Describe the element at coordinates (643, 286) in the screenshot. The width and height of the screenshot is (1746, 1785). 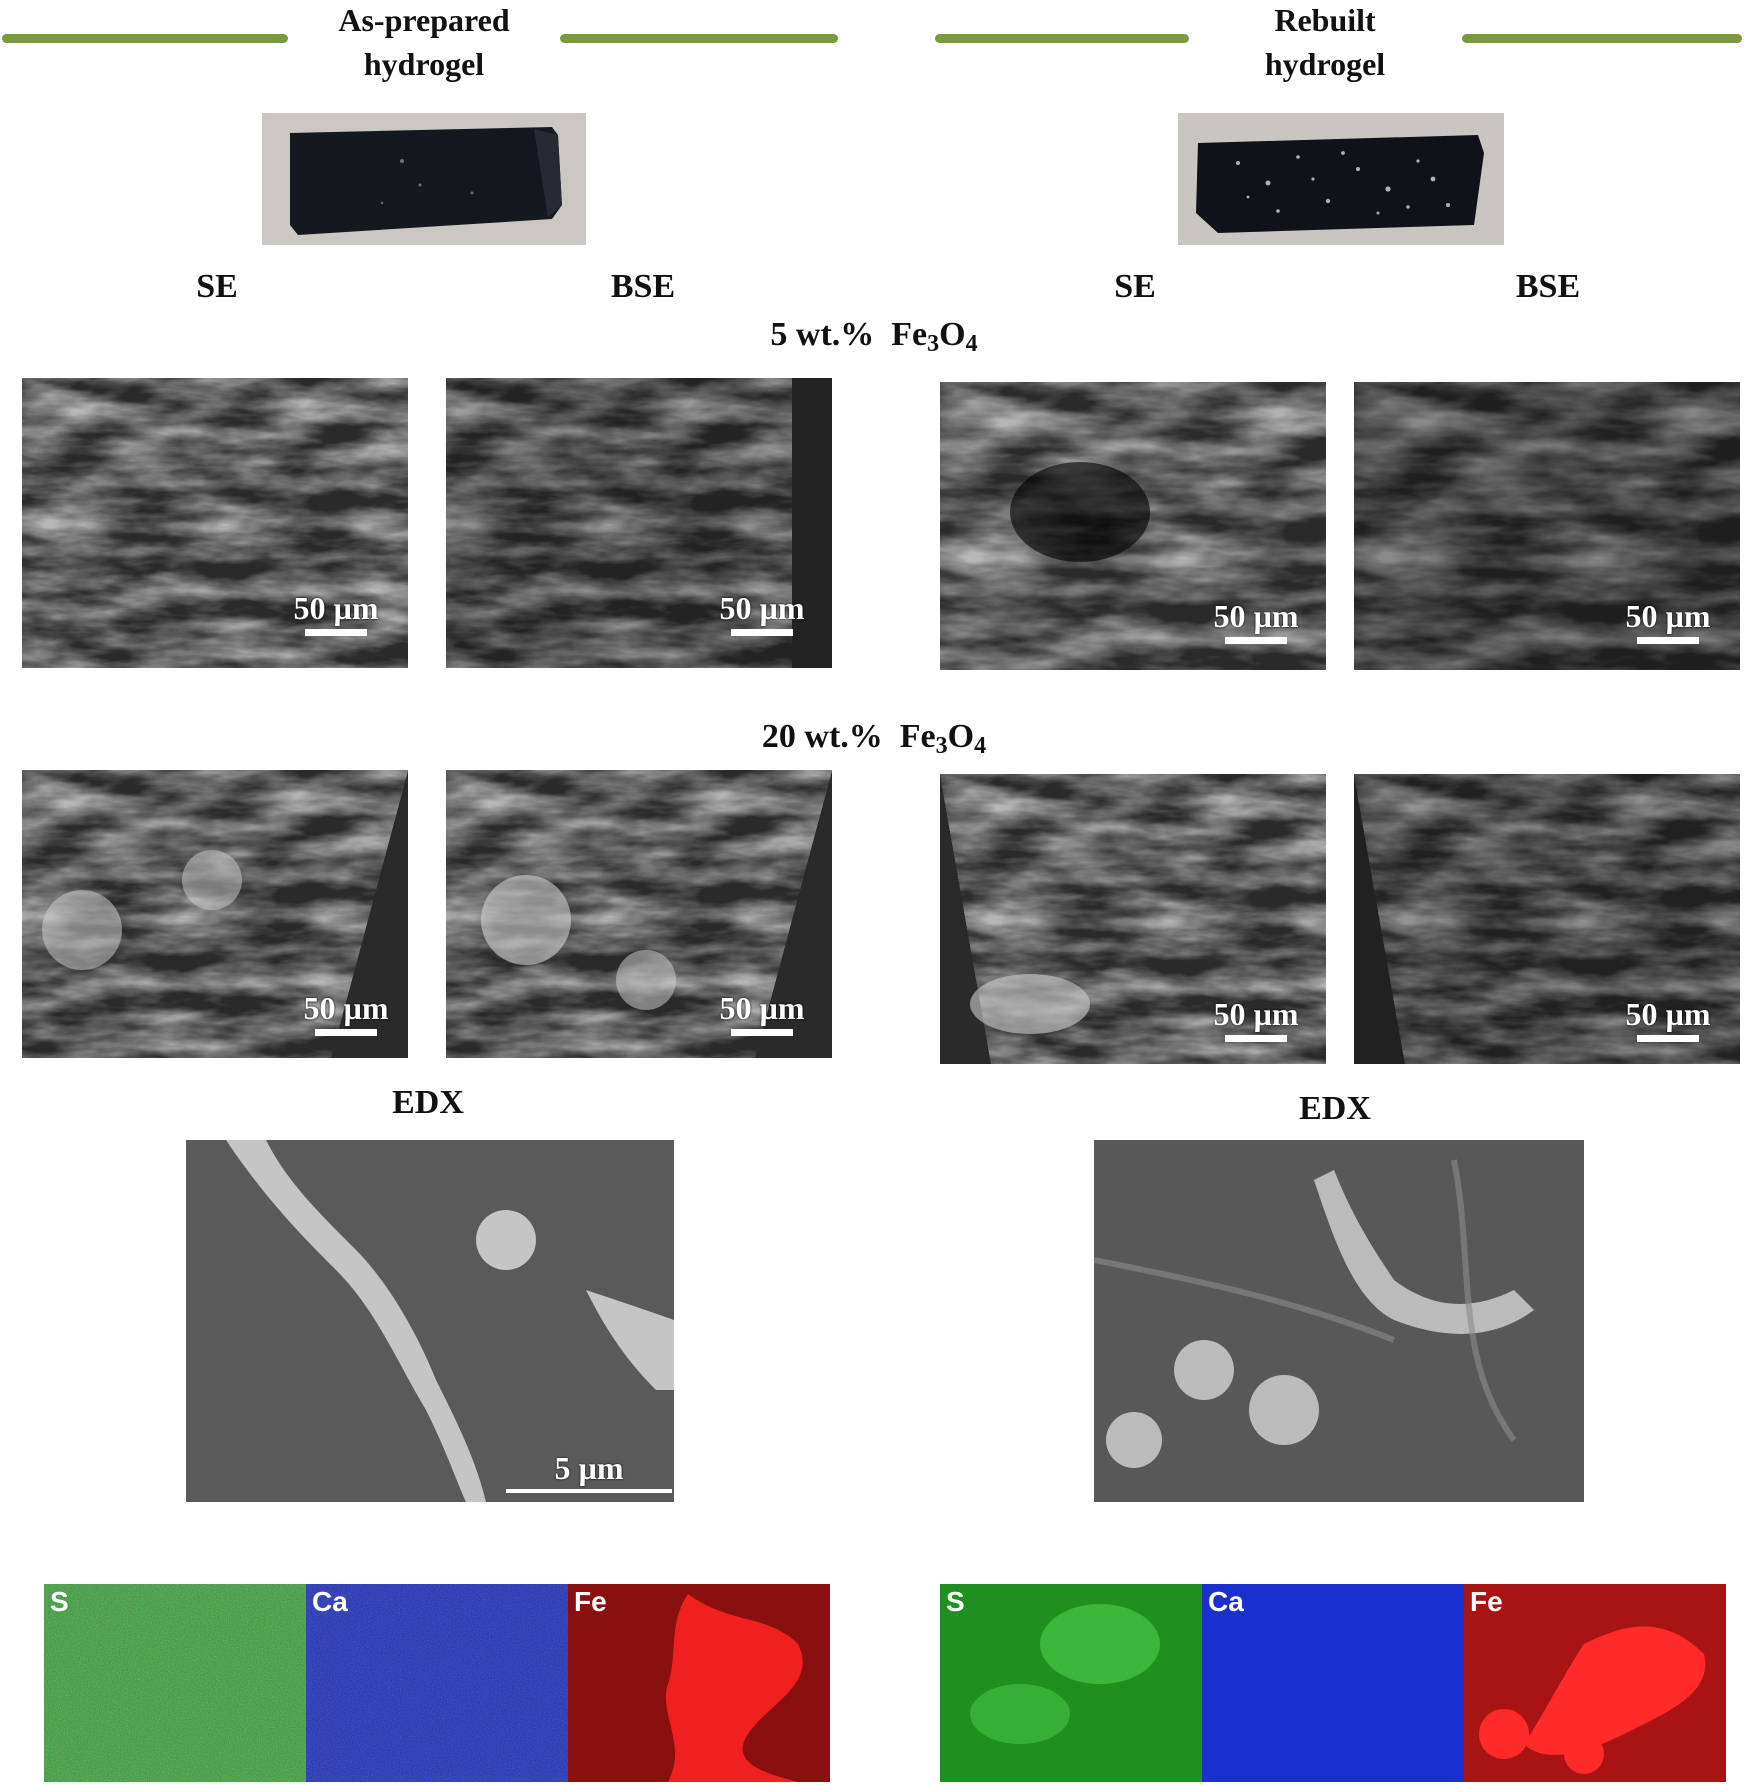
I see `left-col-bse-label: BSE` at that location.